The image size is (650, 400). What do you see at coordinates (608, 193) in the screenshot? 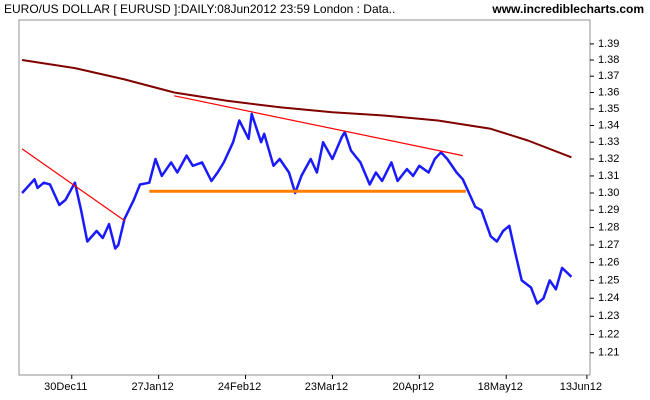
I see `y-tick-label: 1.30` at bounding box center [608, 193].